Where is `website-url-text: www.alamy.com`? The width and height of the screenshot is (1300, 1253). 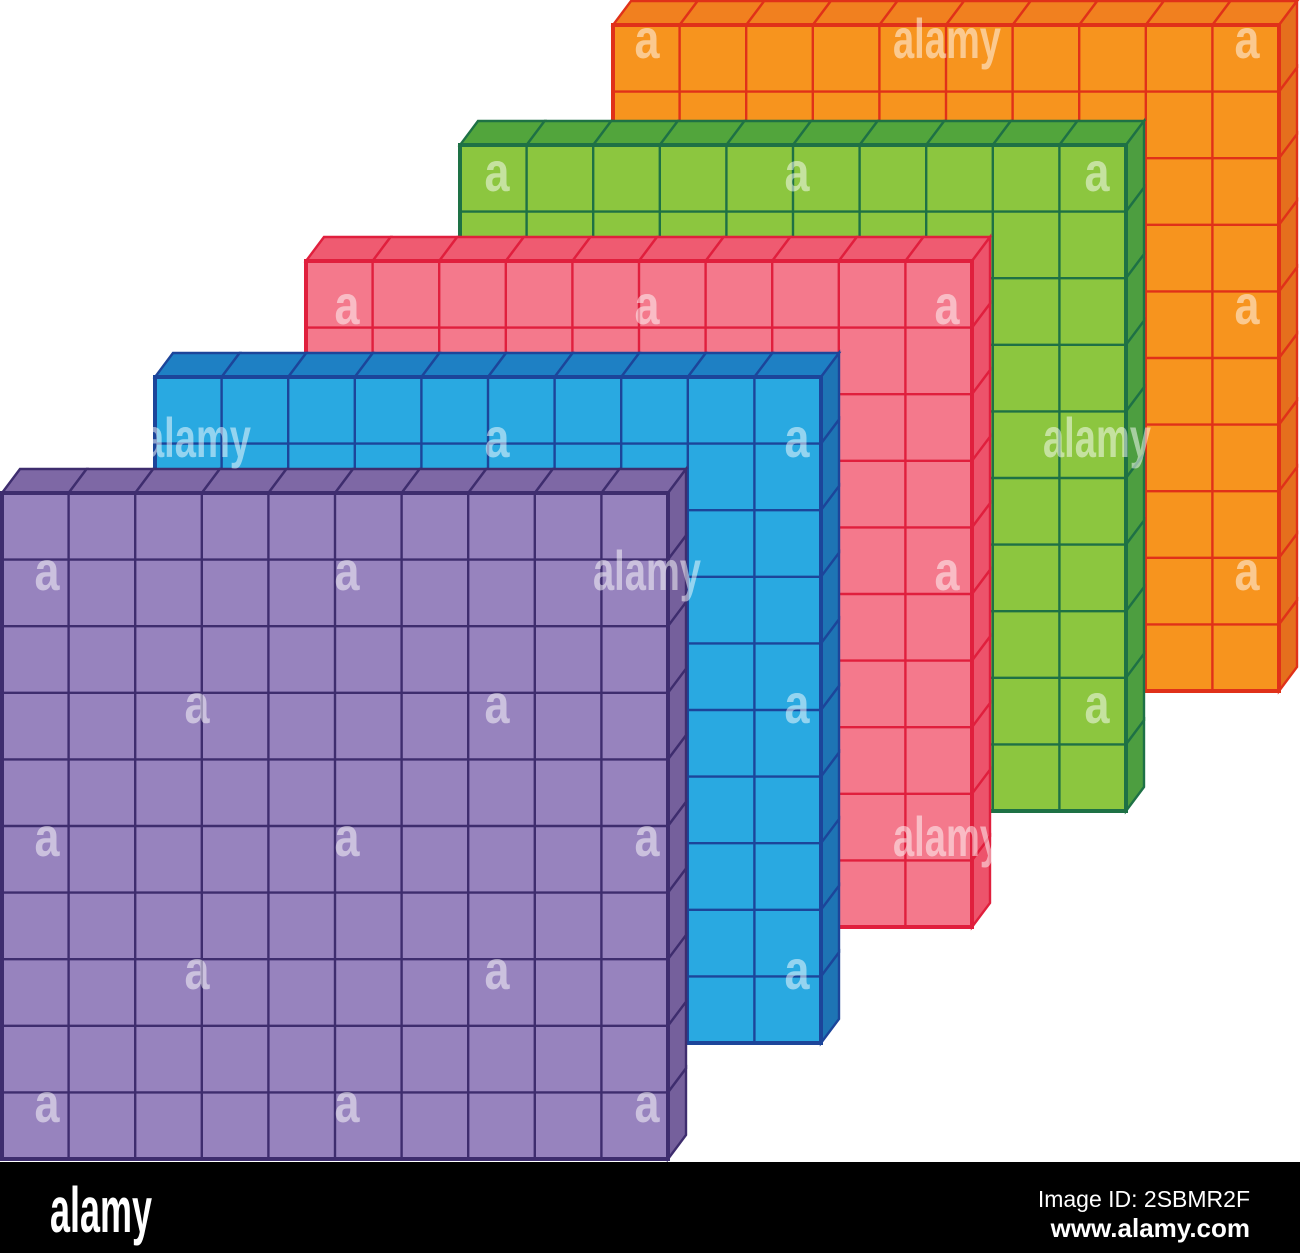 website-url-text: www.alamy.com is located at coordinates (1150, 1228).